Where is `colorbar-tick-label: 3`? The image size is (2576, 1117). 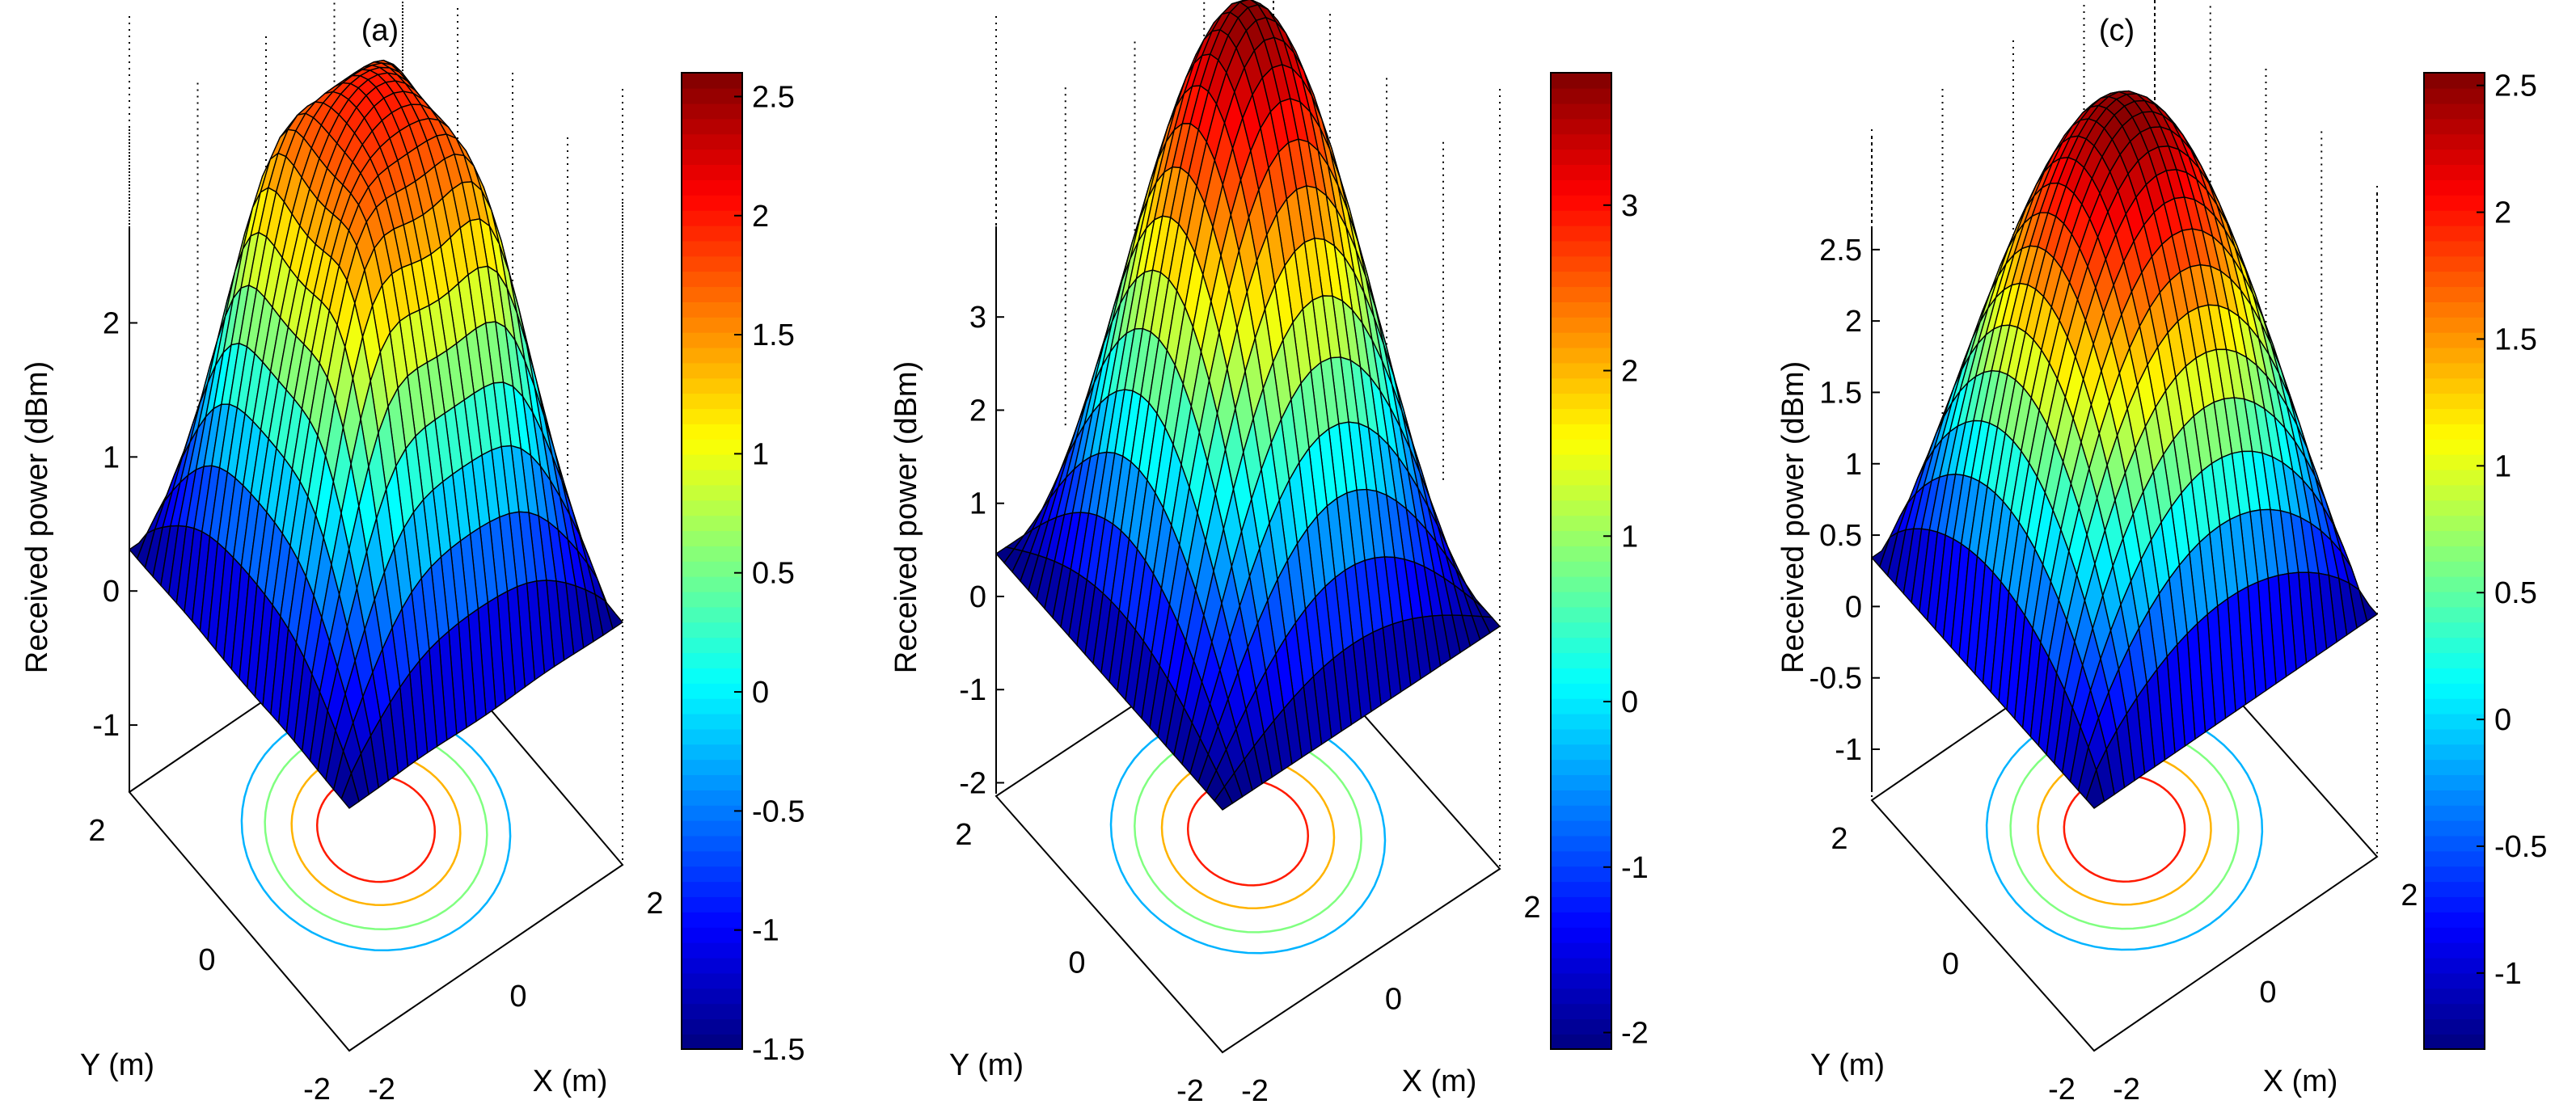 colorbar-tick-label: 3 is located at coordinates (1629, 206).